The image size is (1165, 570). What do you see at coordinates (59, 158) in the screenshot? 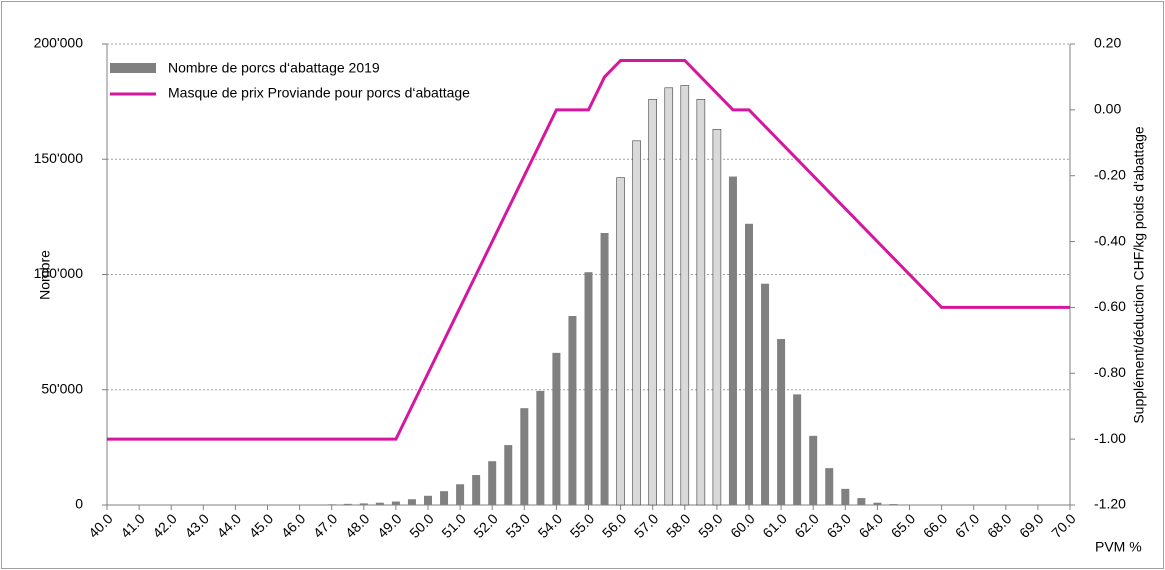
I see `y-tick-label: 150'000` at bounding box center [59, 158].